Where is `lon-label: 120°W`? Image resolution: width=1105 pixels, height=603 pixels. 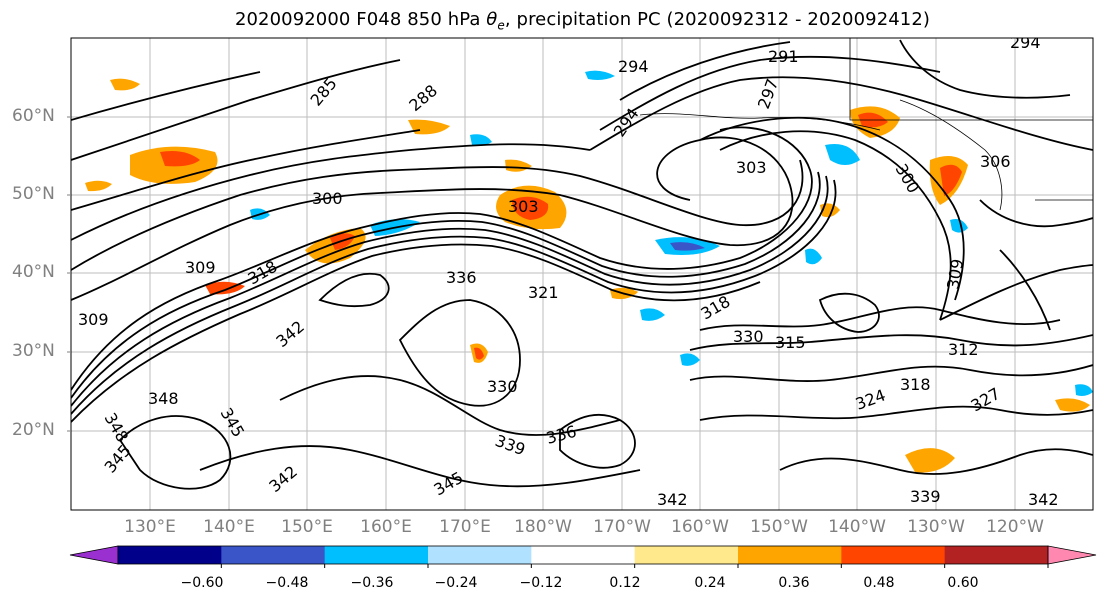
lon-label: 120°W is located at coordinates (1015, 527).